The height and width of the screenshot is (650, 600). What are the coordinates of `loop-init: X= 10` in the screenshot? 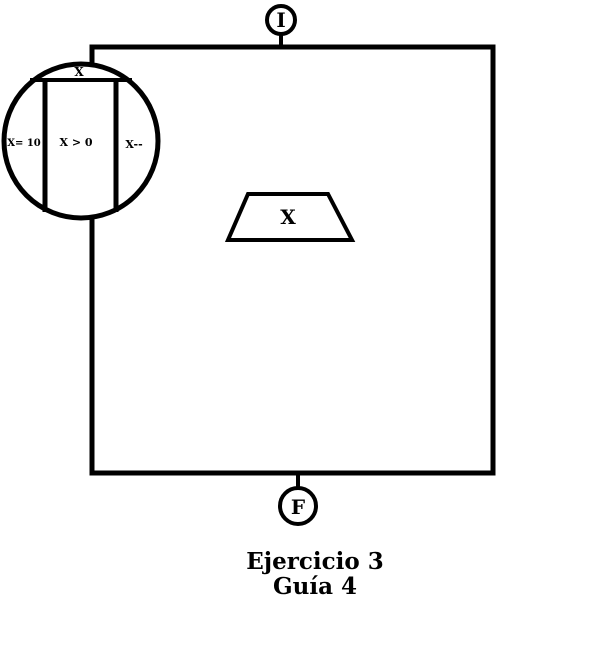 It's located at (24, 143).